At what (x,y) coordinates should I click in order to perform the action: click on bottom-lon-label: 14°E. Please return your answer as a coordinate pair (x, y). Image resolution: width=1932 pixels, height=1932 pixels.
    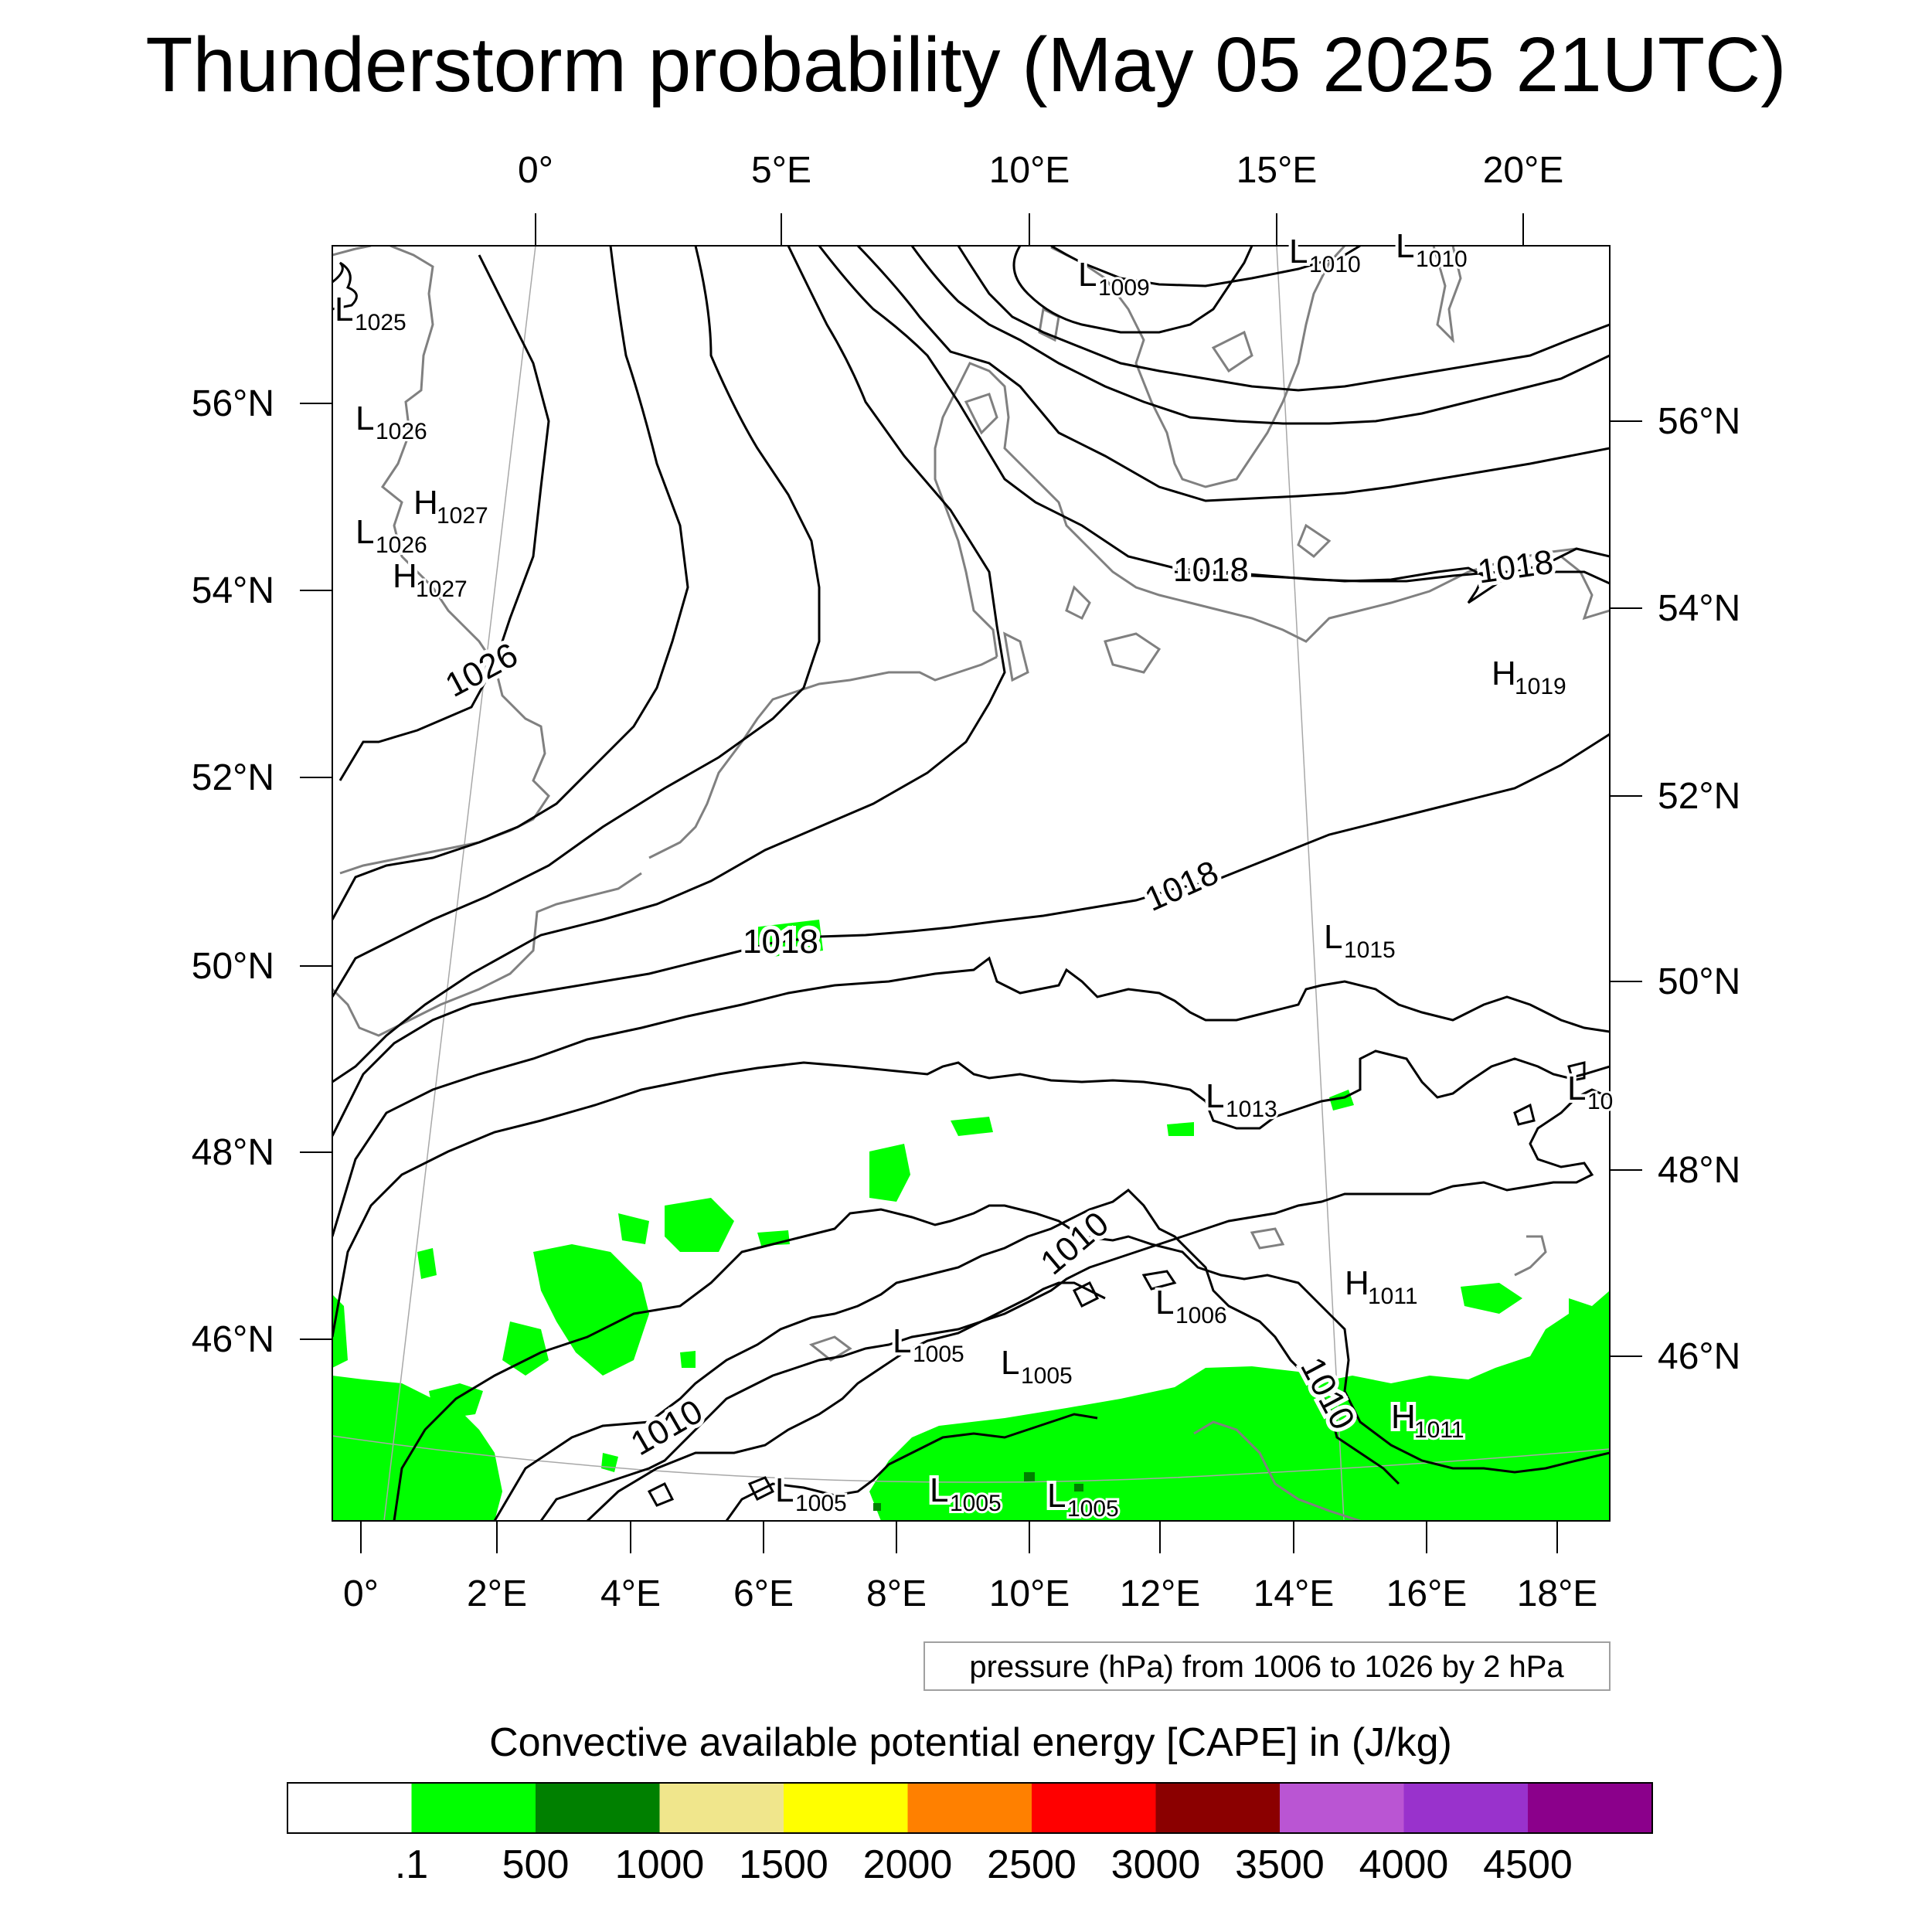
    Looking at the image, I should click on (1294, 1594).